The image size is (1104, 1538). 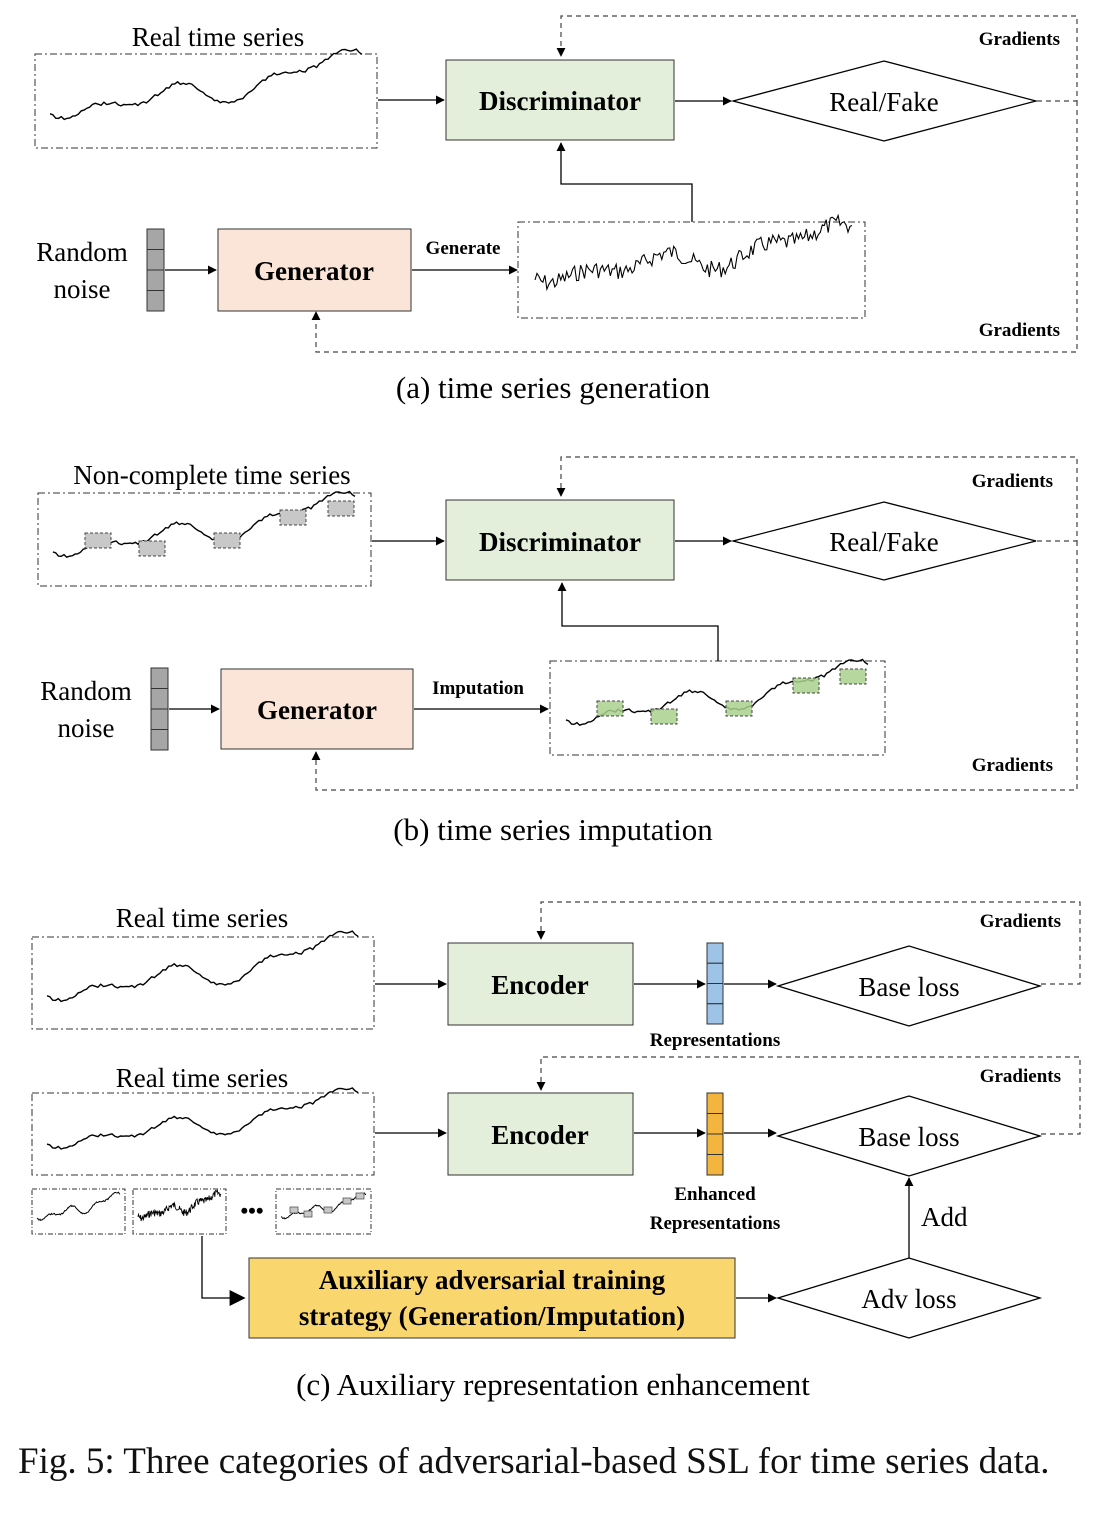 I want to click on panel-c-aux-label-1: Auxiliary adversarial training, so click(x=492, y=1280).